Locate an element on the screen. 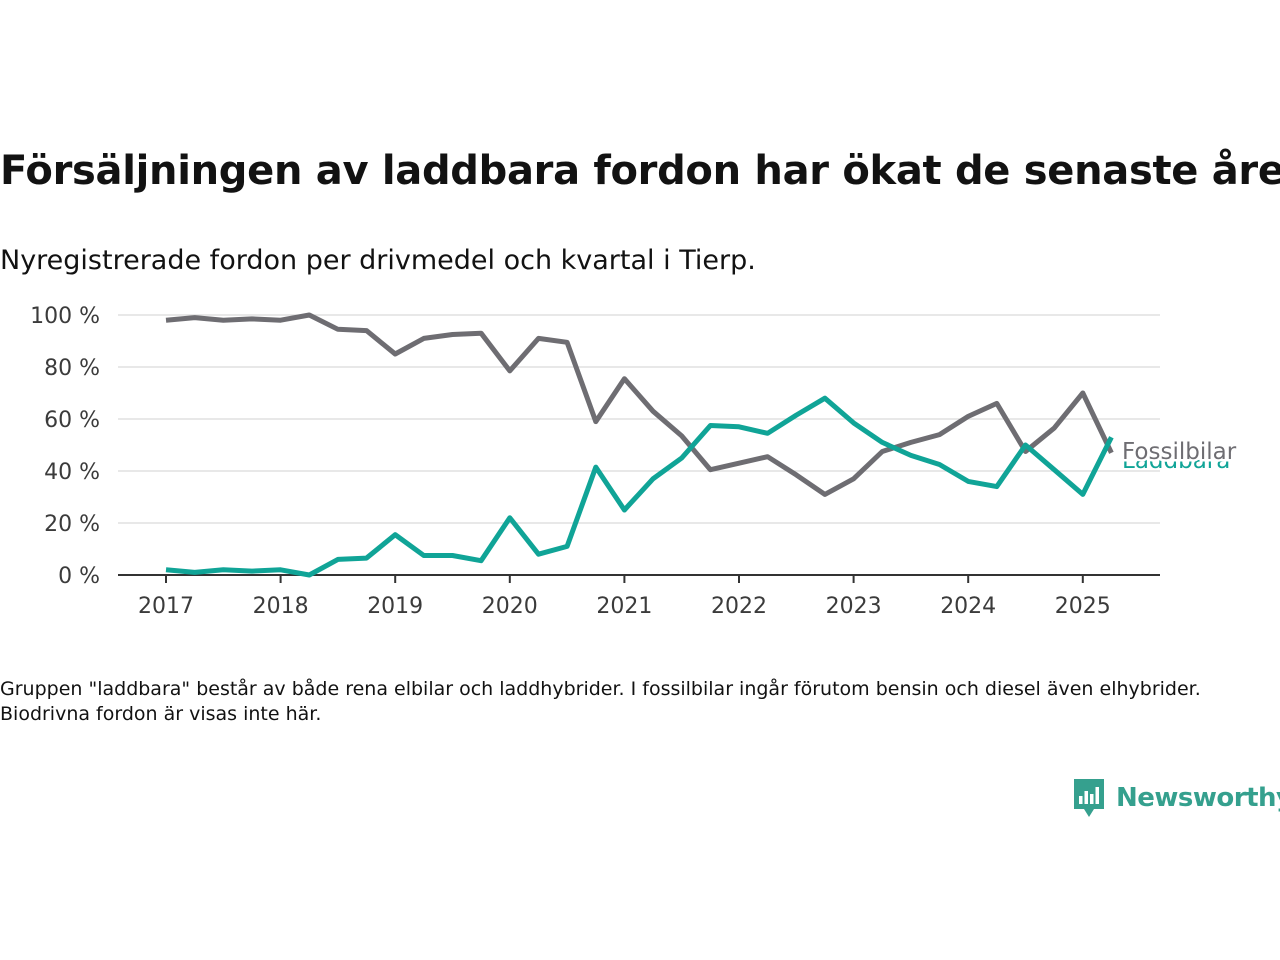  y-tick-label: 20 % is located at coordinates (72, 524).